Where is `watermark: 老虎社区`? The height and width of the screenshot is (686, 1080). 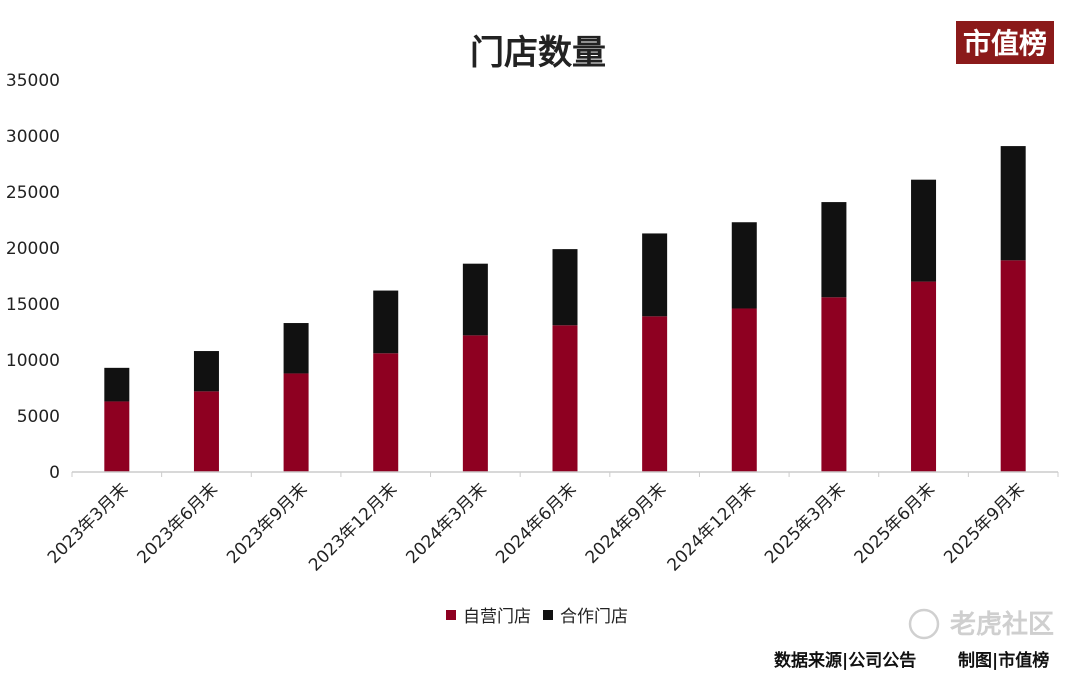 watermark: 老虎社区 is located at coordinates (981, 624).